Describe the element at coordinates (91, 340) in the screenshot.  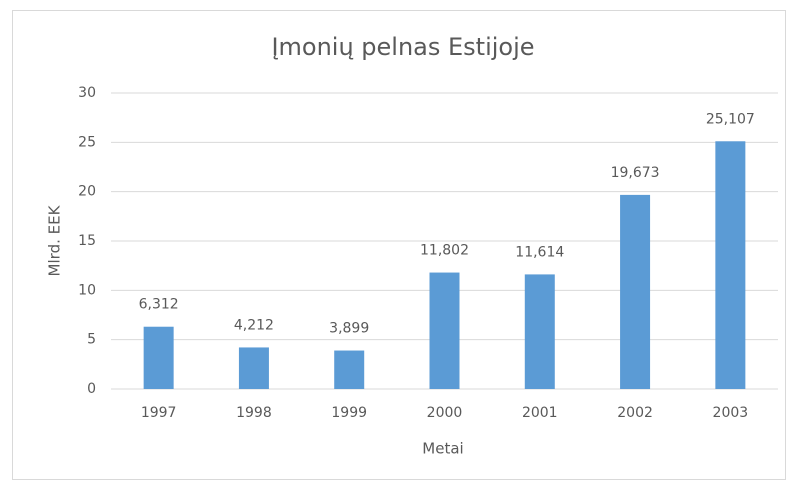
I see `y-tick-label: 5` at that location.